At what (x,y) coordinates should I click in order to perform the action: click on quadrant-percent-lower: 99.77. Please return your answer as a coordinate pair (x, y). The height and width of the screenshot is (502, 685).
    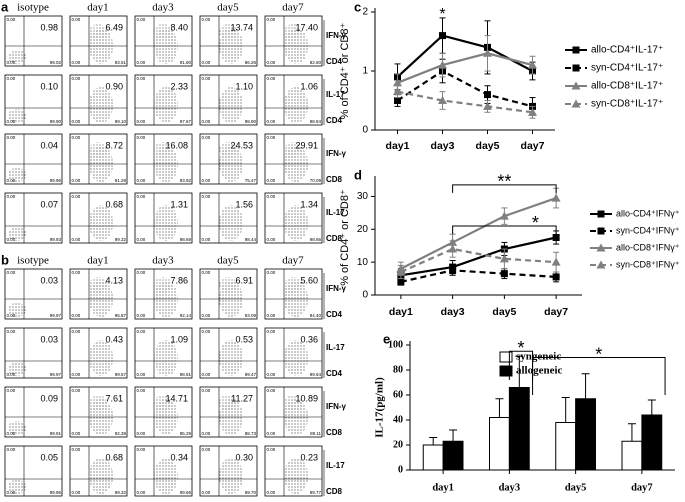
    Looking at the image, I should click on (316, 492).